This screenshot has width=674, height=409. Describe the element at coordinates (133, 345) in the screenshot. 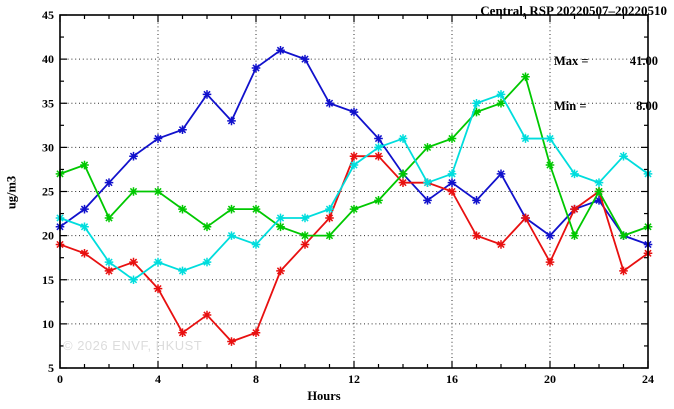

I see `watermark: © 2026 ENVF, HKUST` at that location.